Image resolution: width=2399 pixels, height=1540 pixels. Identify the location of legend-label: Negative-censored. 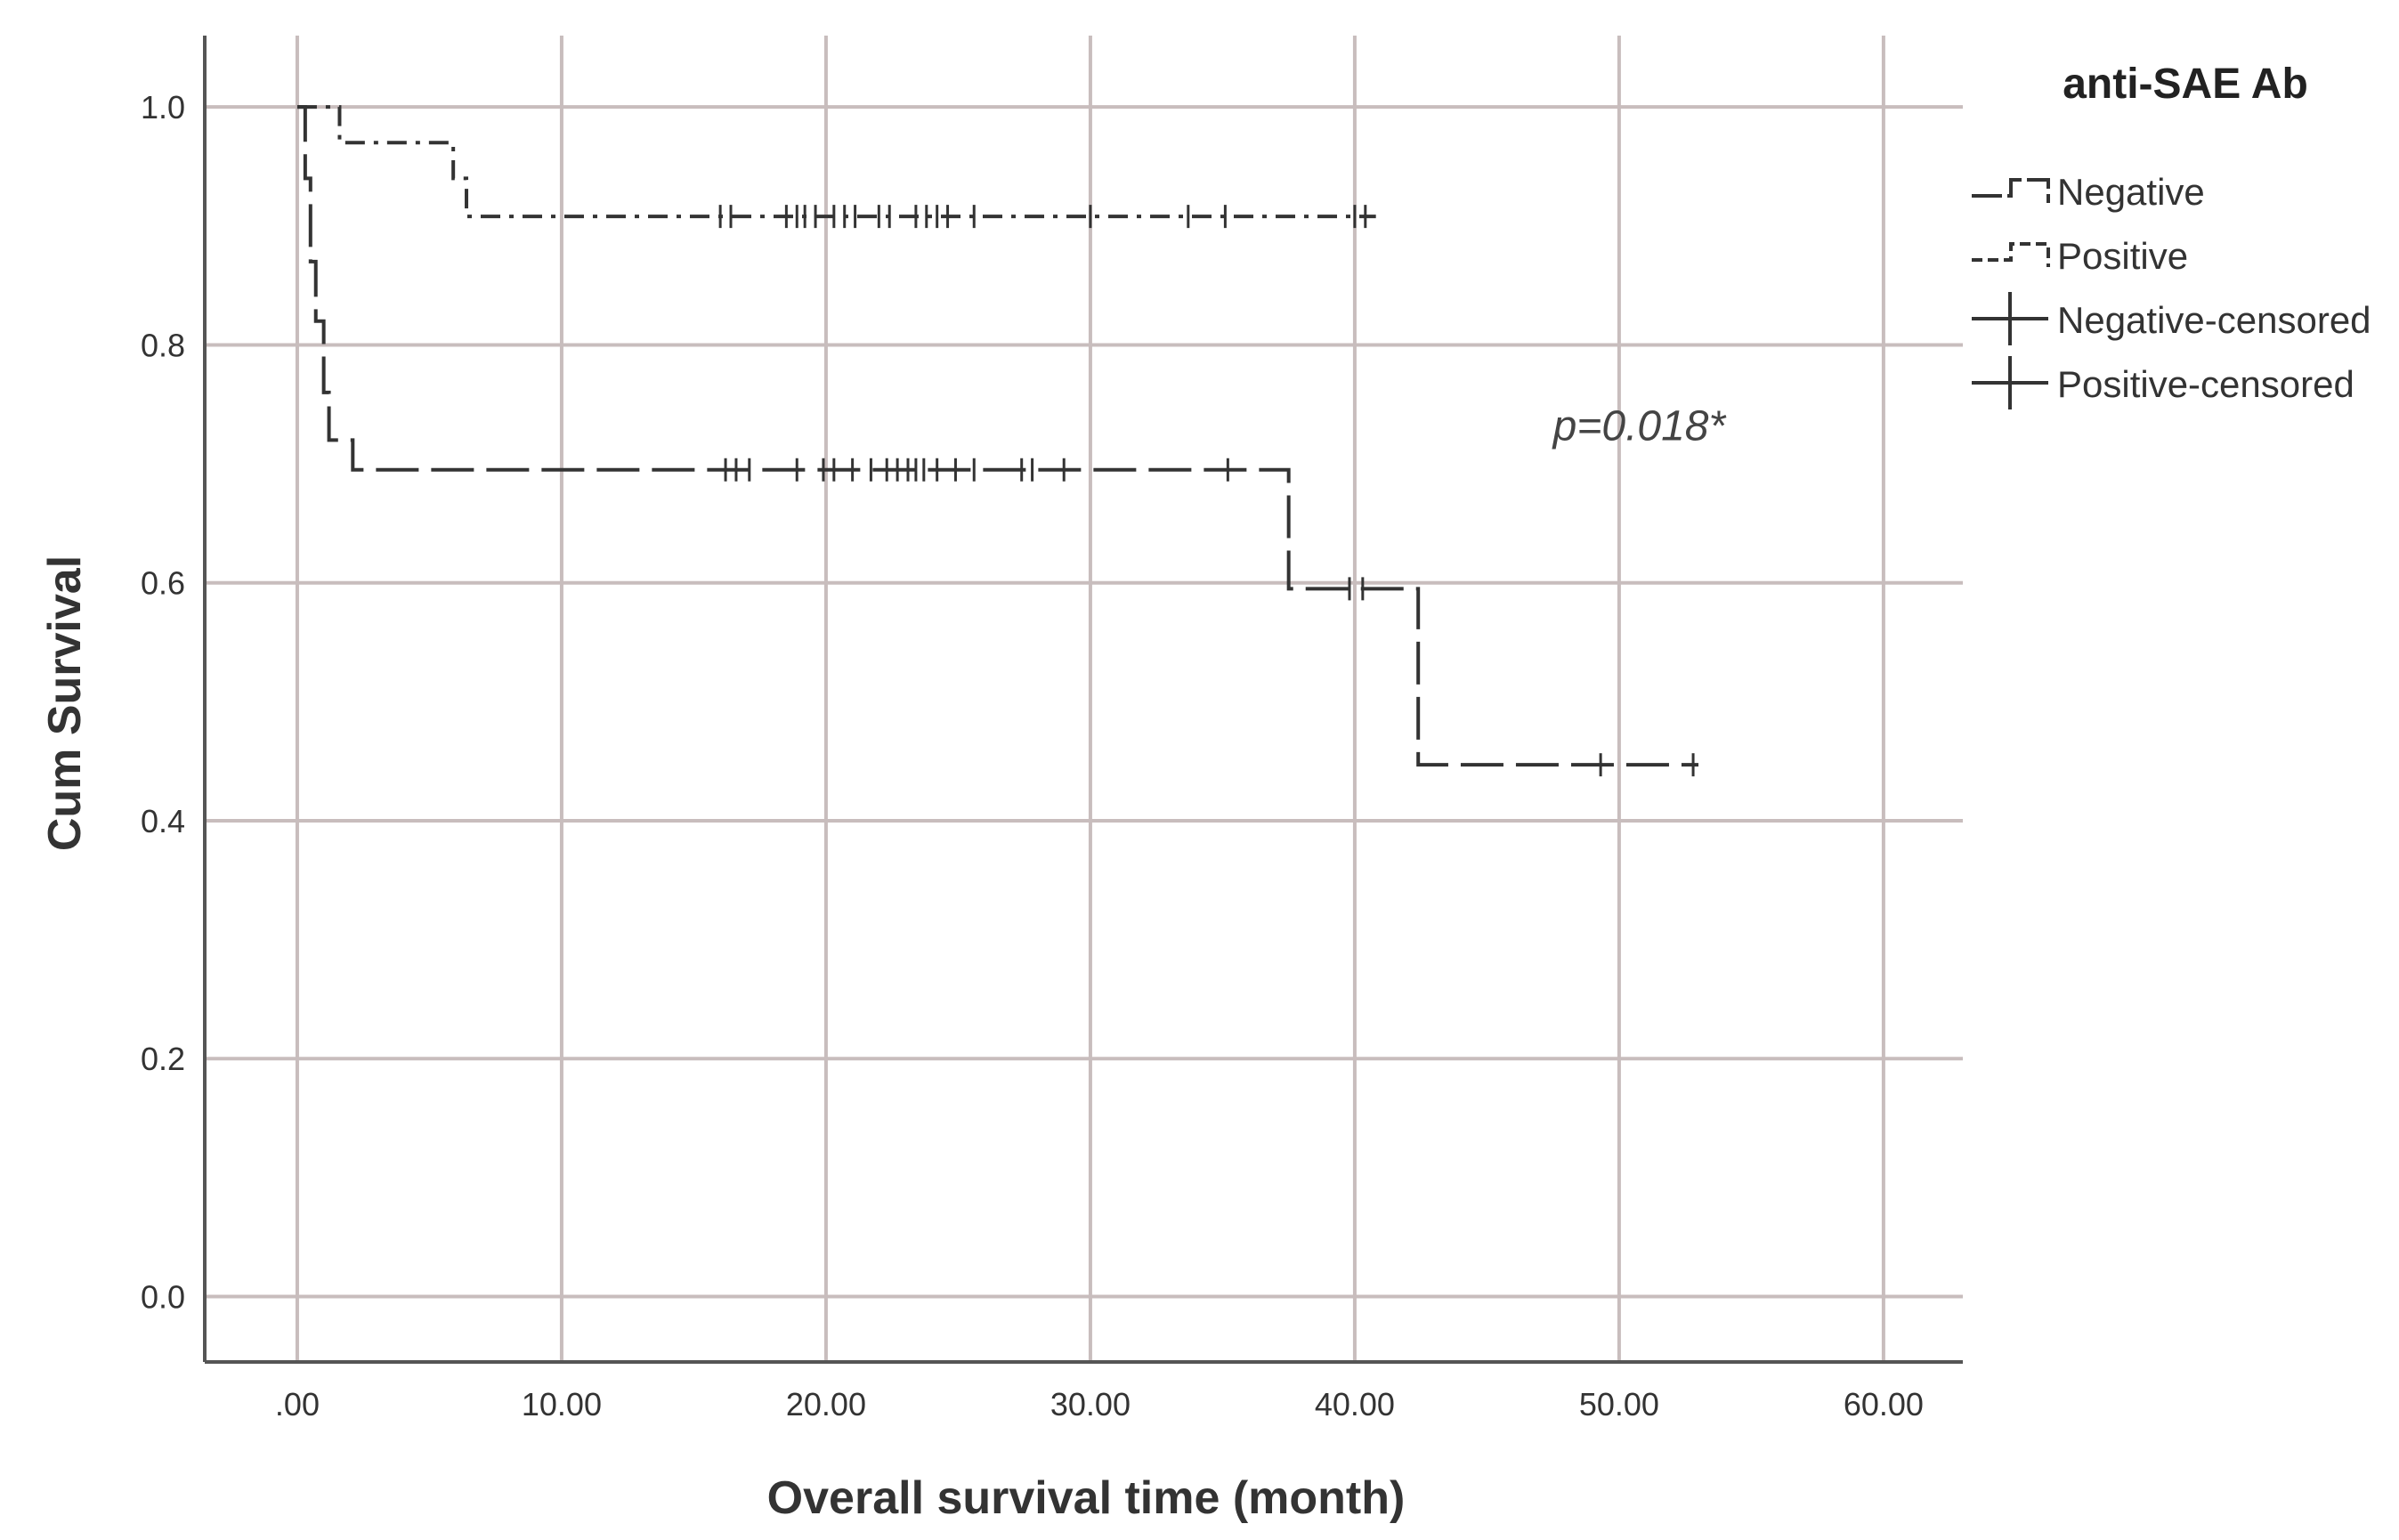
(2214, 320).